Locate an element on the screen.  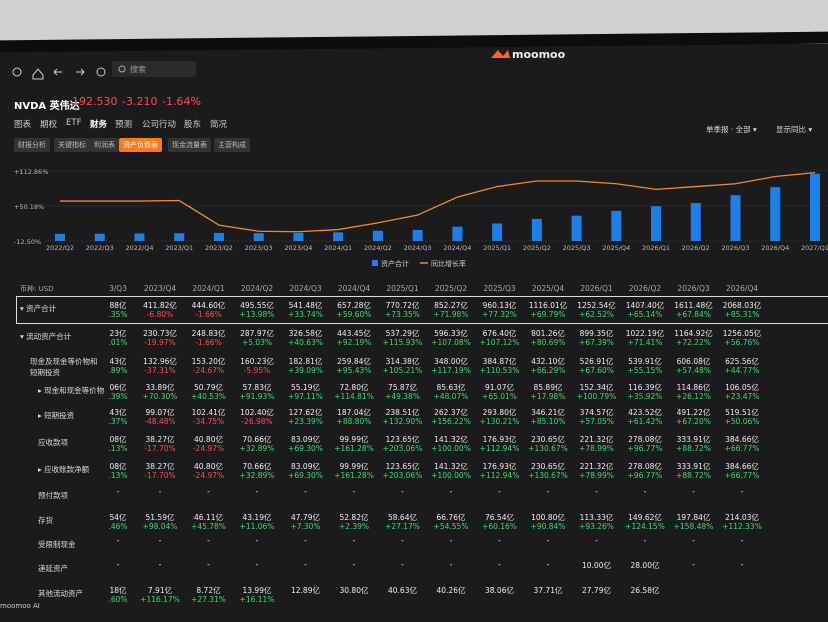
cell-amount: 423.52亿 is located at coordinates (645, 412).